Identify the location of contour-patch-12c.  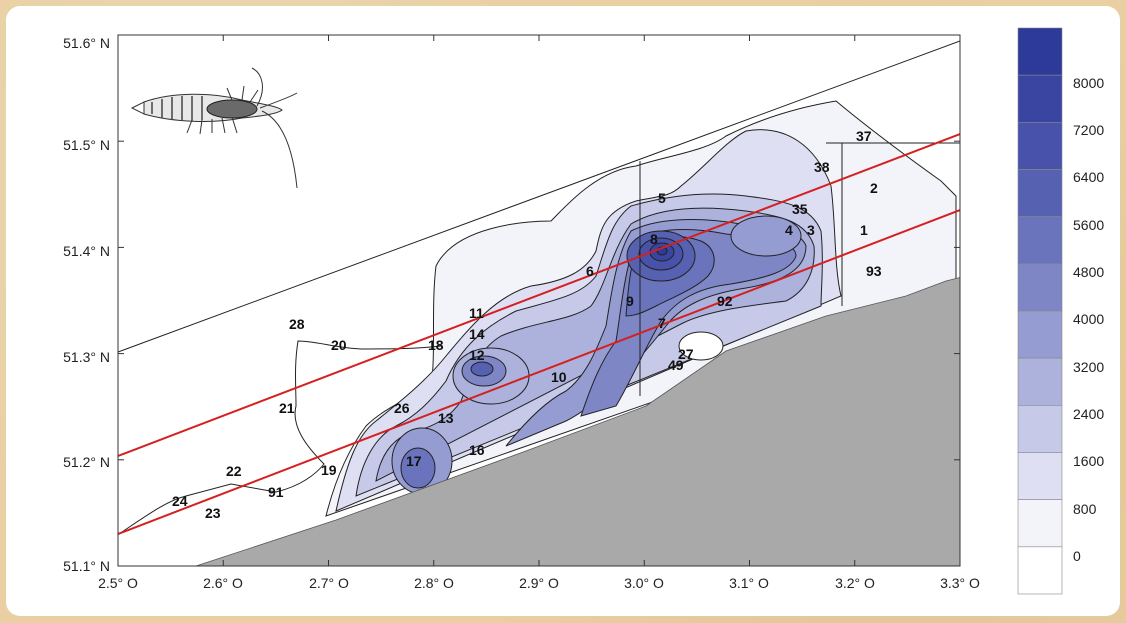
(482, 369).